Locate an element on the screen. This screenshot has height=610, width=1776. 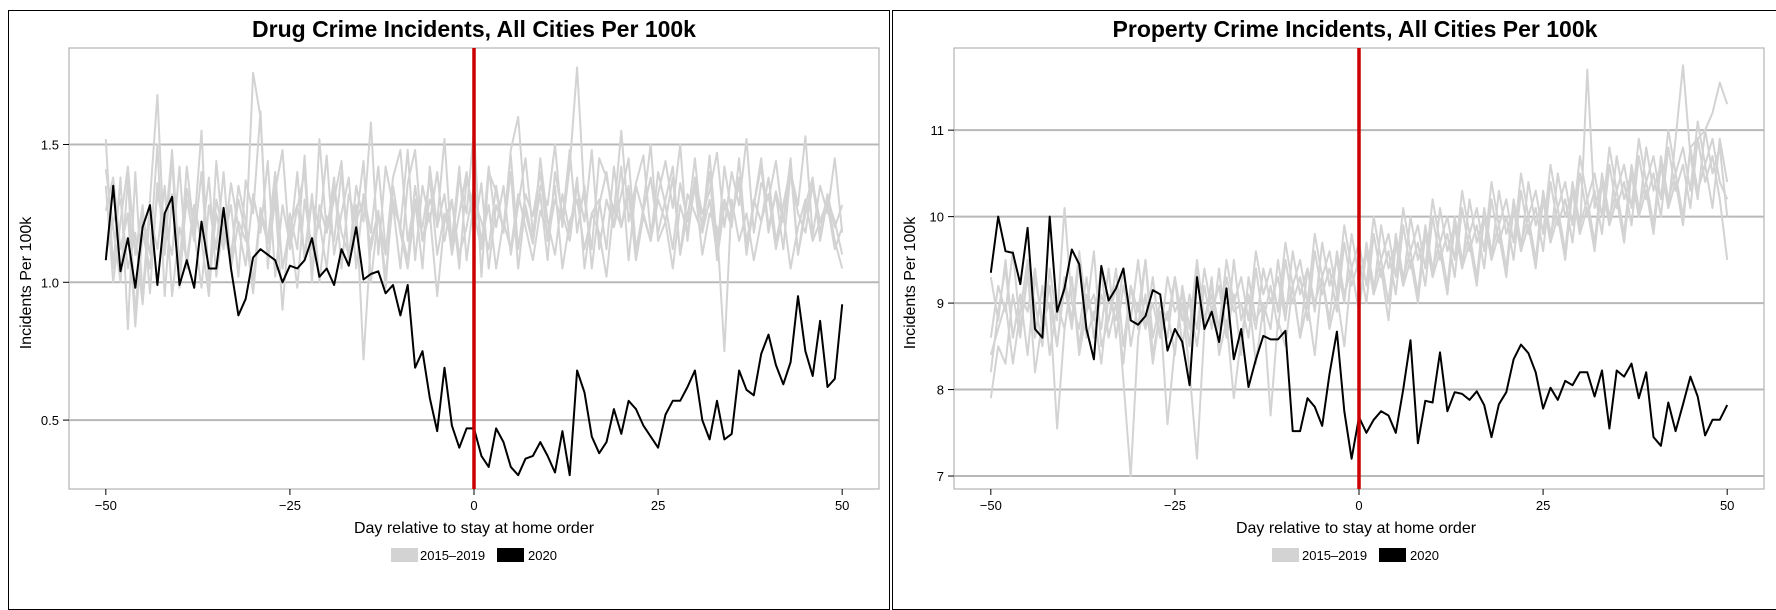
y-tick-label: 9 is located at coordinates (940, 303).